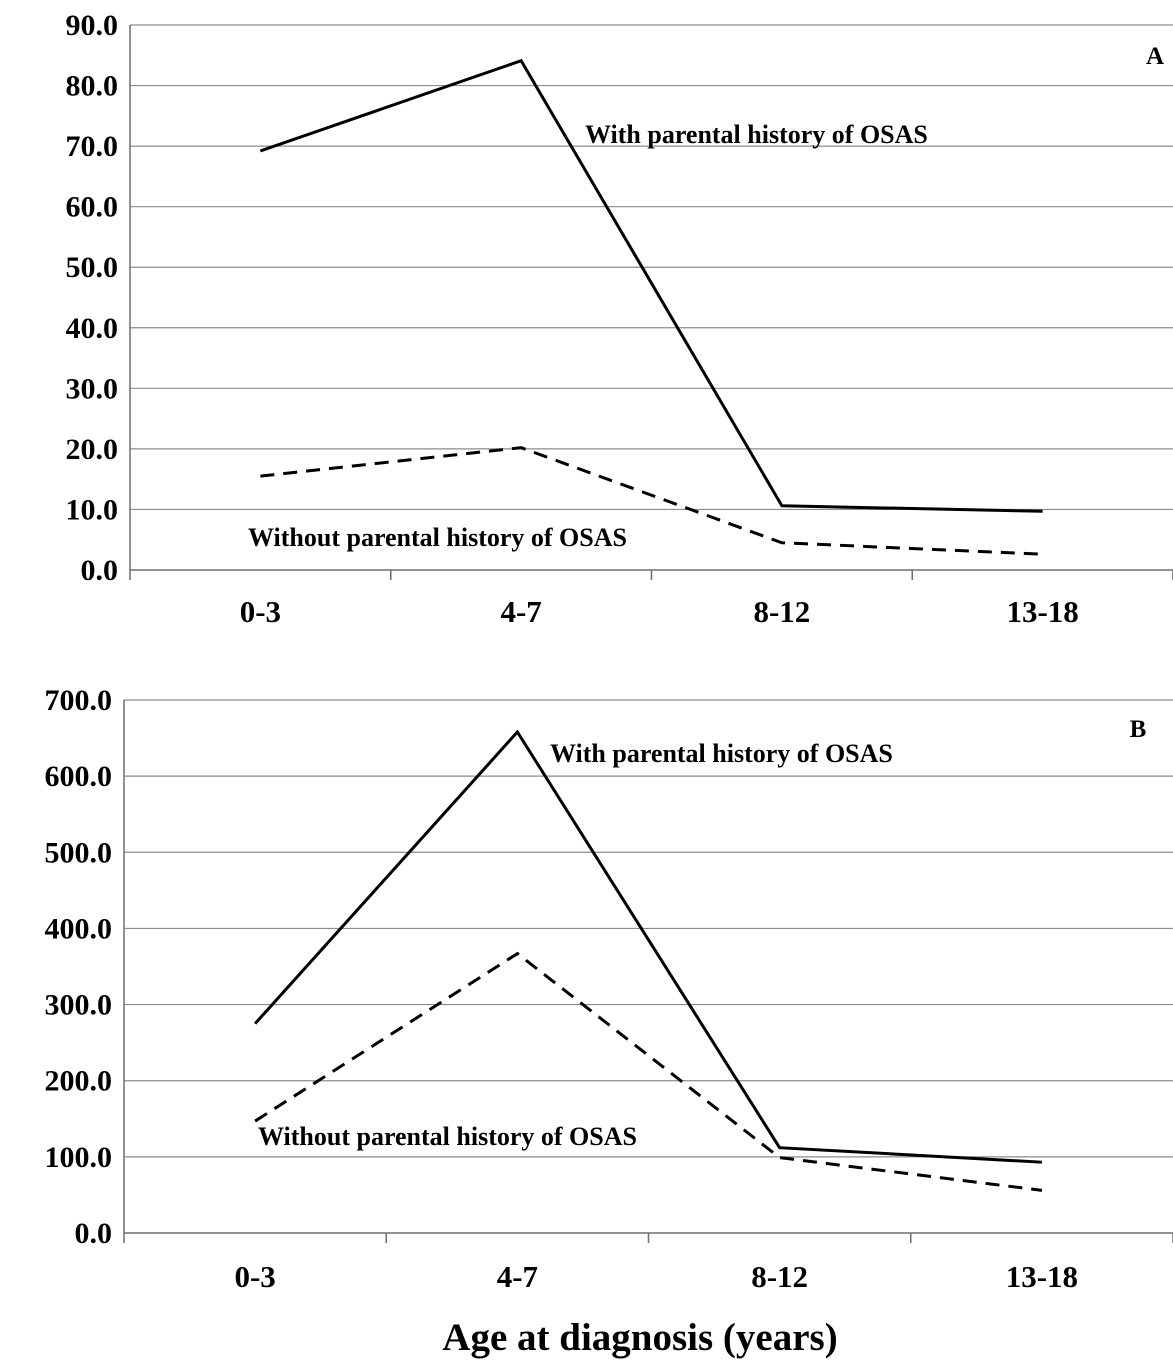  I want to click on y-tick-label: 90.0, so click(92, 25).